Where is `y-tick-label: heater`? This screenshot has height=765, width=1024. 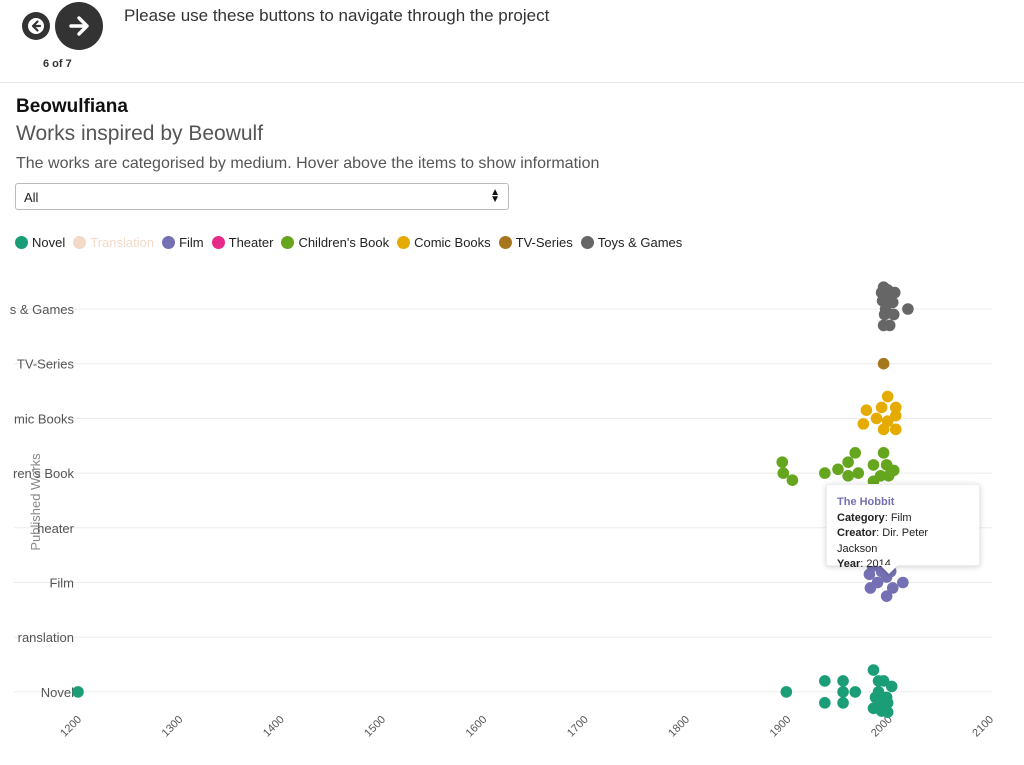
y-tick-label: heater is located at coordinates (56, 528).